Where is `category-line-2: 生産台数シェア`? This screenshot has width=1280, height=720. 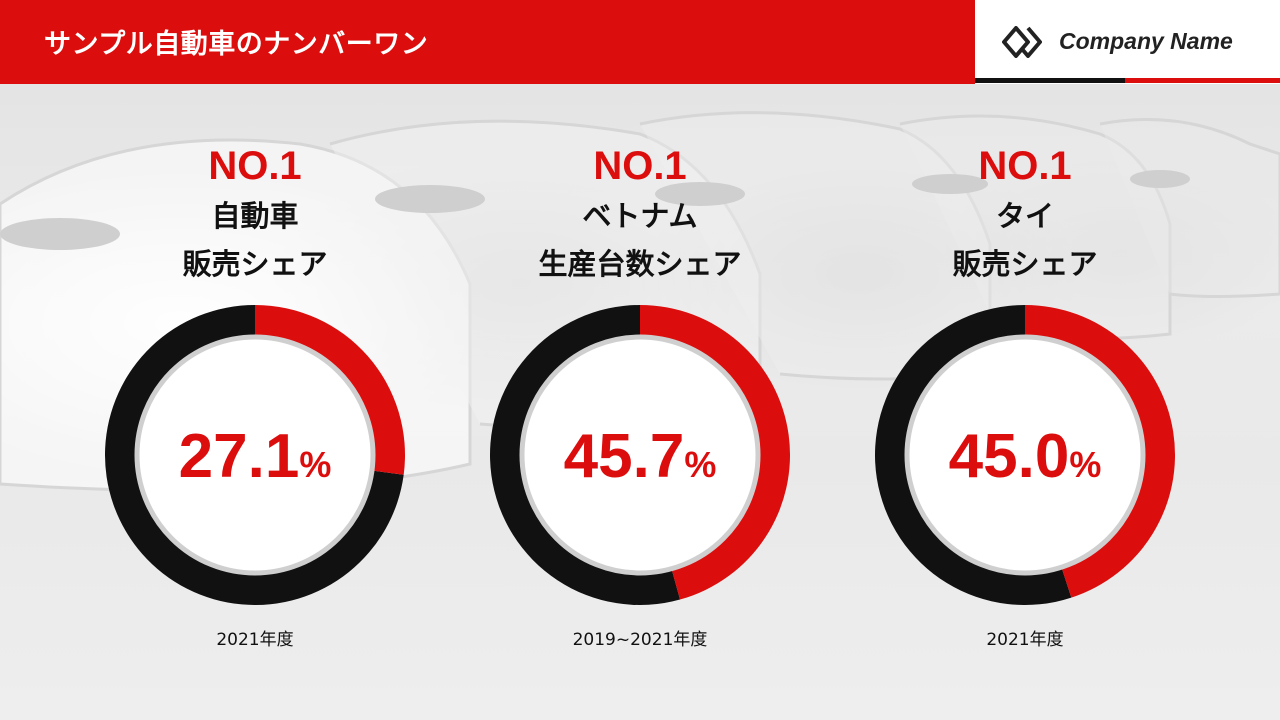
category-line-2: 生産台数シェア is located at coordinates (640, 264).